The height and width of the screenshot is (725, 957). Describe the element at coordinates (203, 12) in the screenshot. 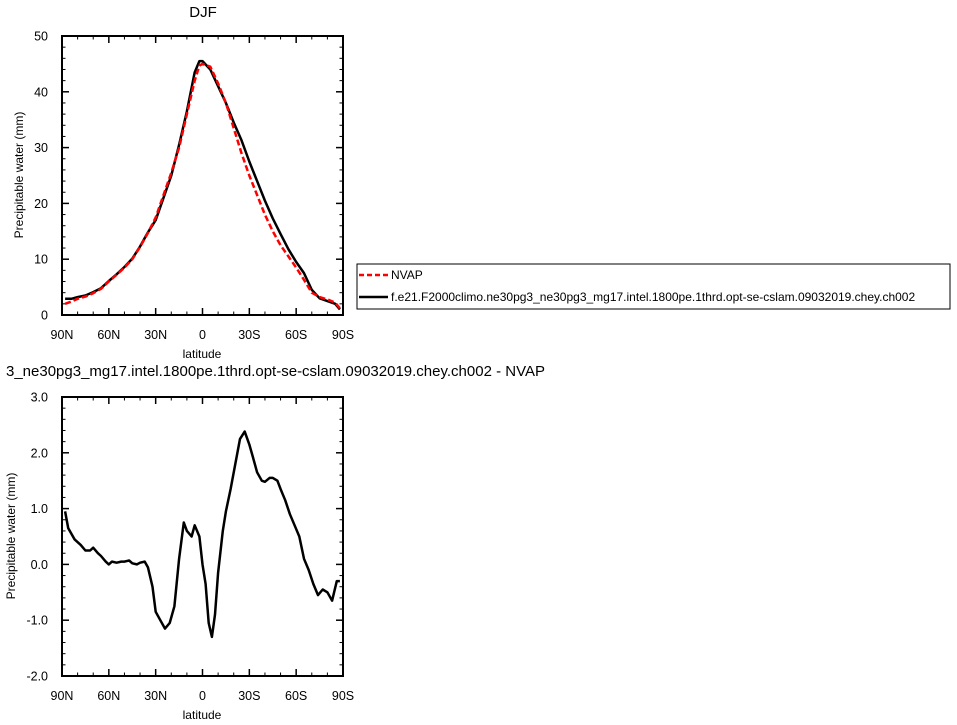

I see `chart-title: DJF` at that location.